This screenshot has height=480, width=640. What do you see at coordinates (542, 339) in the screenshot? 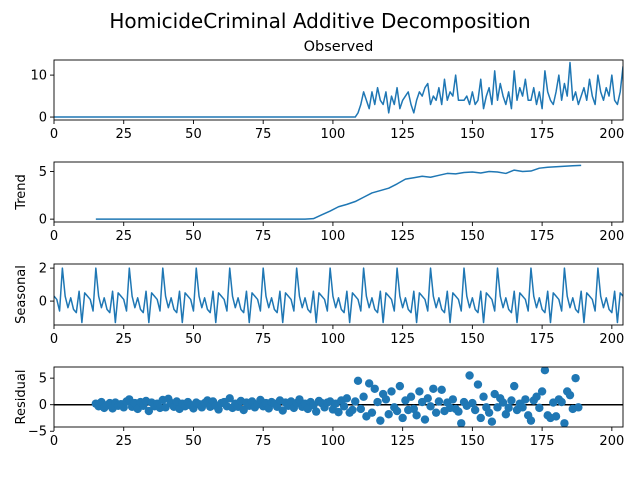
I see `seasonal-xtick-label: 175` at bounding box center [542, 339].